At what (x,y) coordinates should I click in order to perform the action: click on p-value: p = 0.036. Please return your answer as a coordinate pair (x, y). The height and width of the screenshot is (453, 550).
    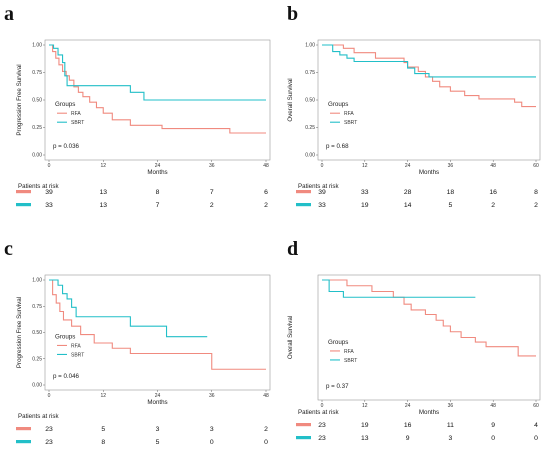
    Looking at the image, I should click on (66, 146).